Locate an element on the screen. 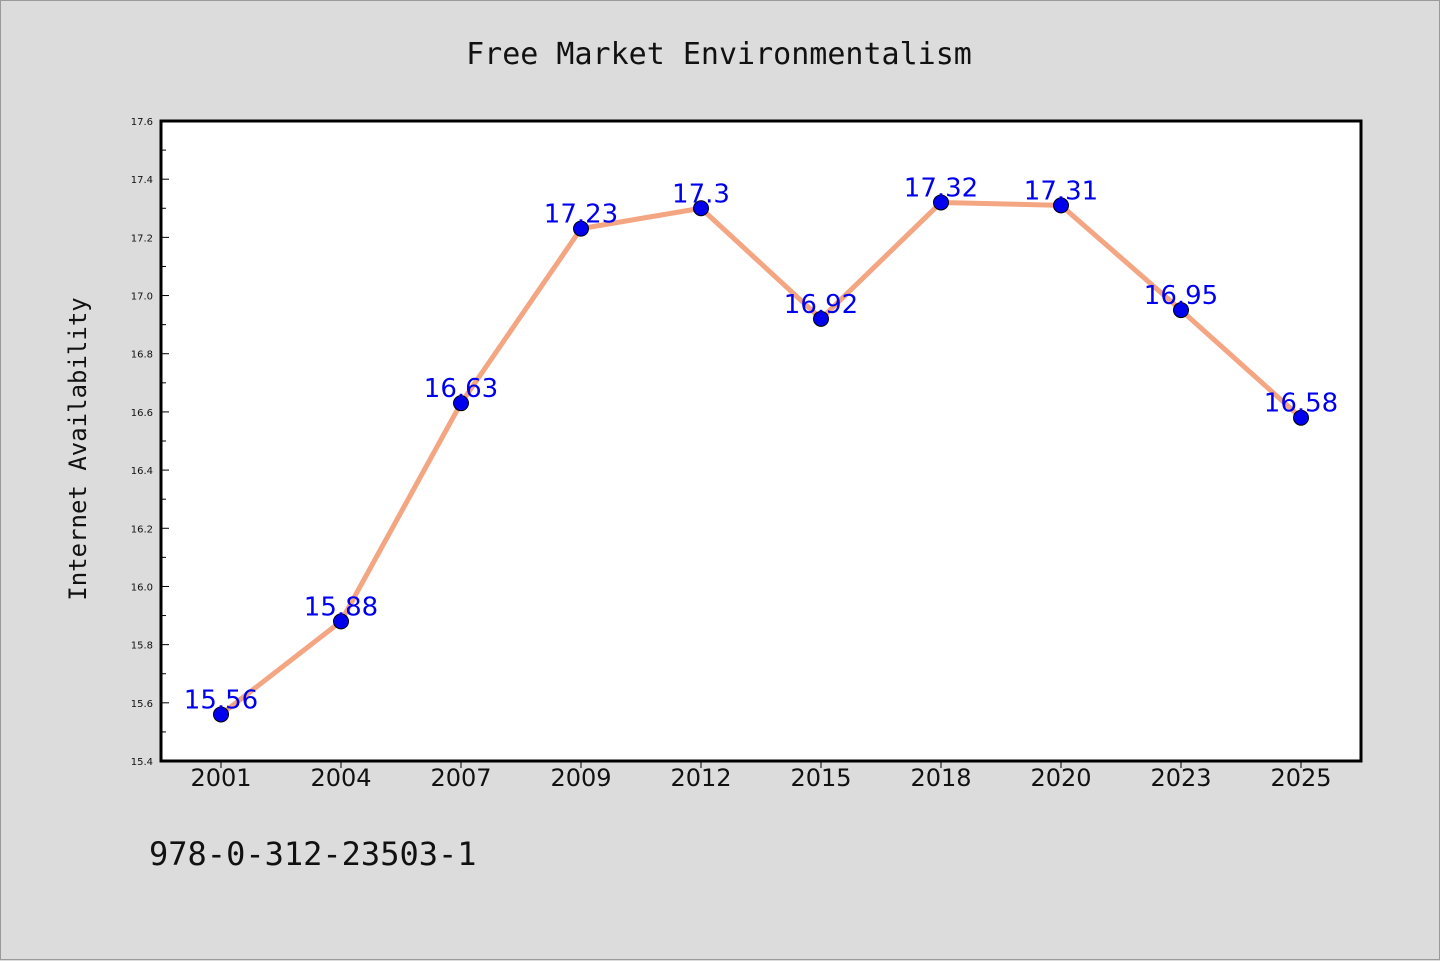  chart-title: Free Market Environmentalism is located at coordinates (719, 54).